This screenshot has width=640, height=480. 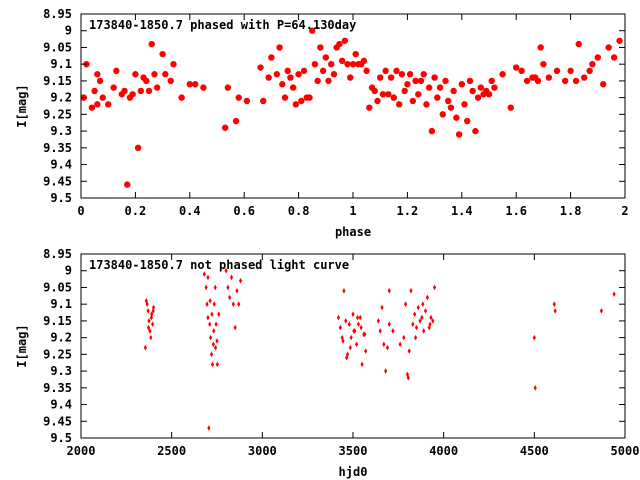 I want to click on phased-x-tick-label: 1.6, so click(x=516, y=211).